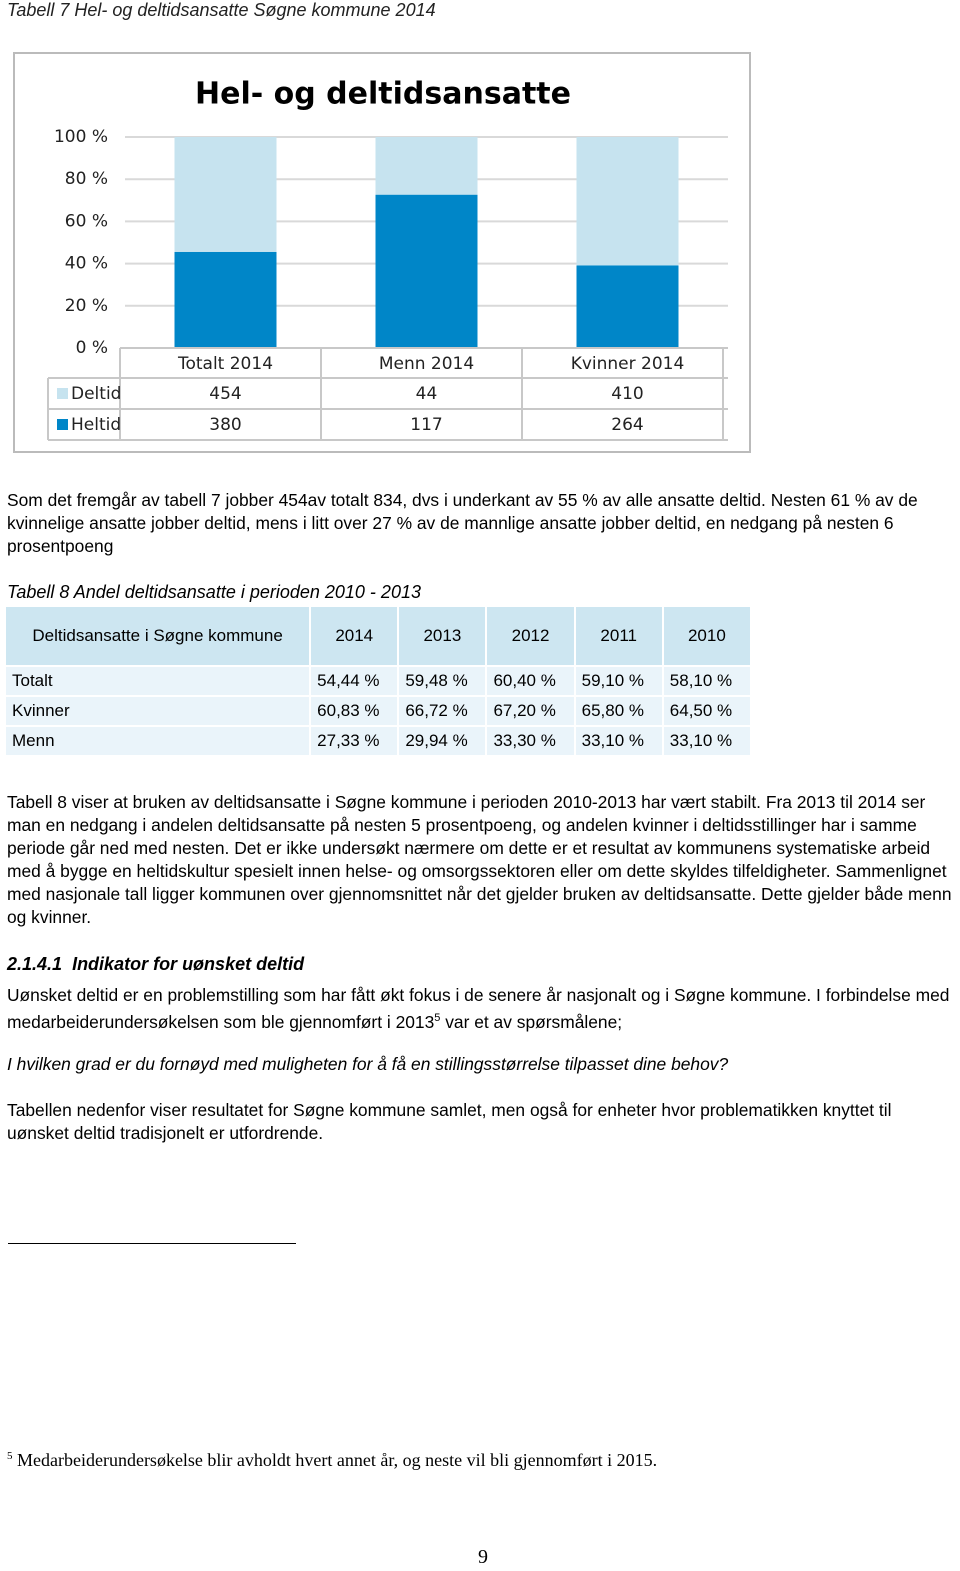 The height and width of the screenshot is (1571, 960). Describe the element at coordinates (707, 681) in the screenshot. I see `table-cell: 58,10 %` at that location.